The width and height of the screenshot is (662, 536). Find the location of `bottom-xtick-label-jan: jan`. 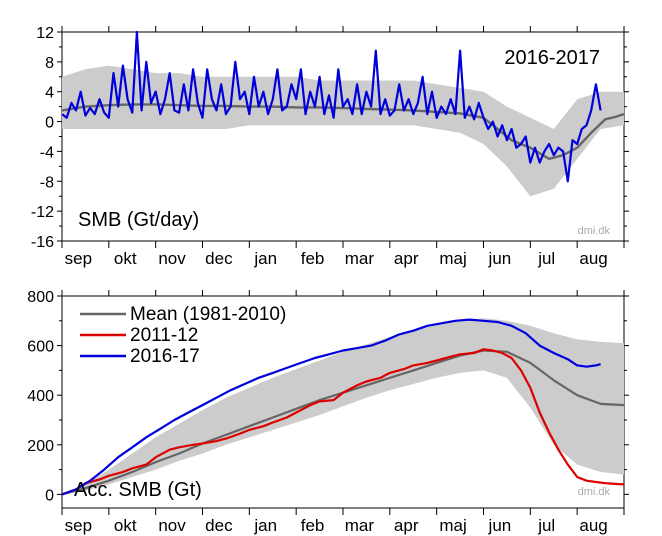

bottom-xtick-label-jan: jan is located at coordinates (265, 525).